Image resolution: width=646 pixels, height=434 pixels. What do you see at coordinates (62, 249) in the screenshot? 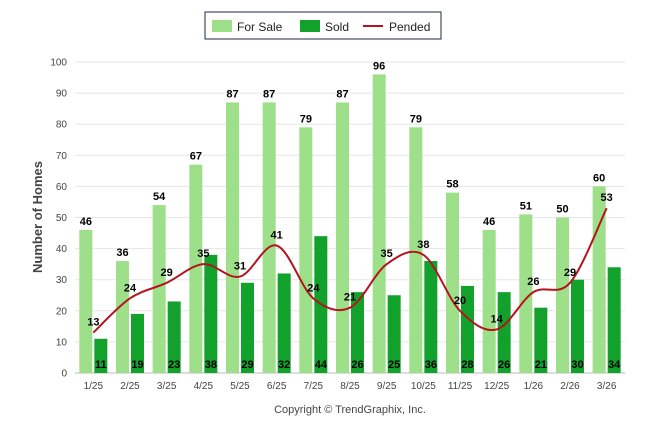
I see `y-tick-label: 40` at bounding box center [62, 249].